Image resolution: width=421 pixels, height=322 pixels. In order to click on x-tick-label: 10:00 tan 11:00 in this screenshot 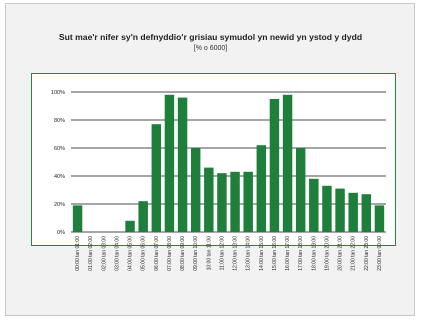, I will do `click(209, 253)`.